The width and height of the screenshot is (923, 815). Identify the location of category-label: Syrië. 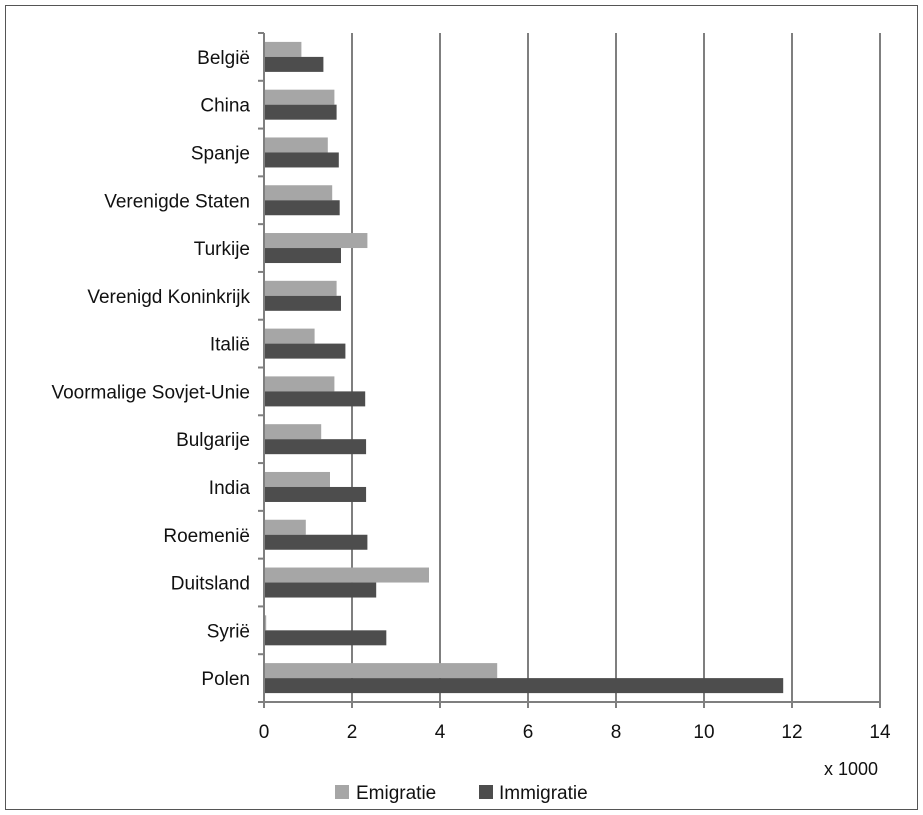
(228, 631).